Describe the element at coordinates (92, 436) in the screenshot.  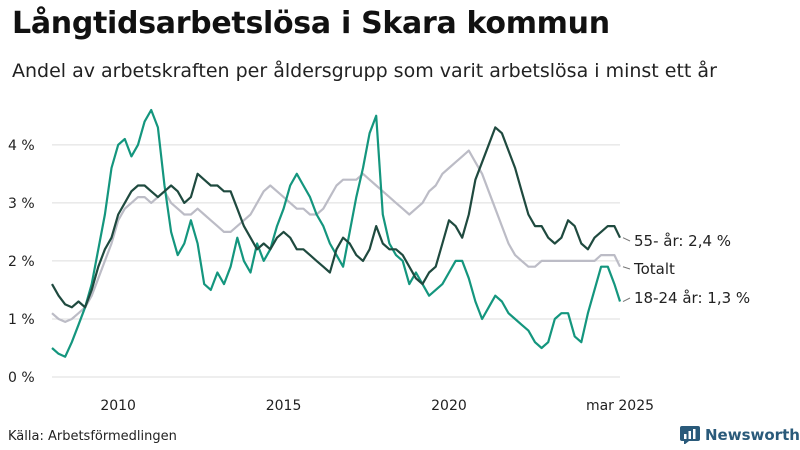
I see `source-note: Källa: Arbetsförmedlingen` at that location.